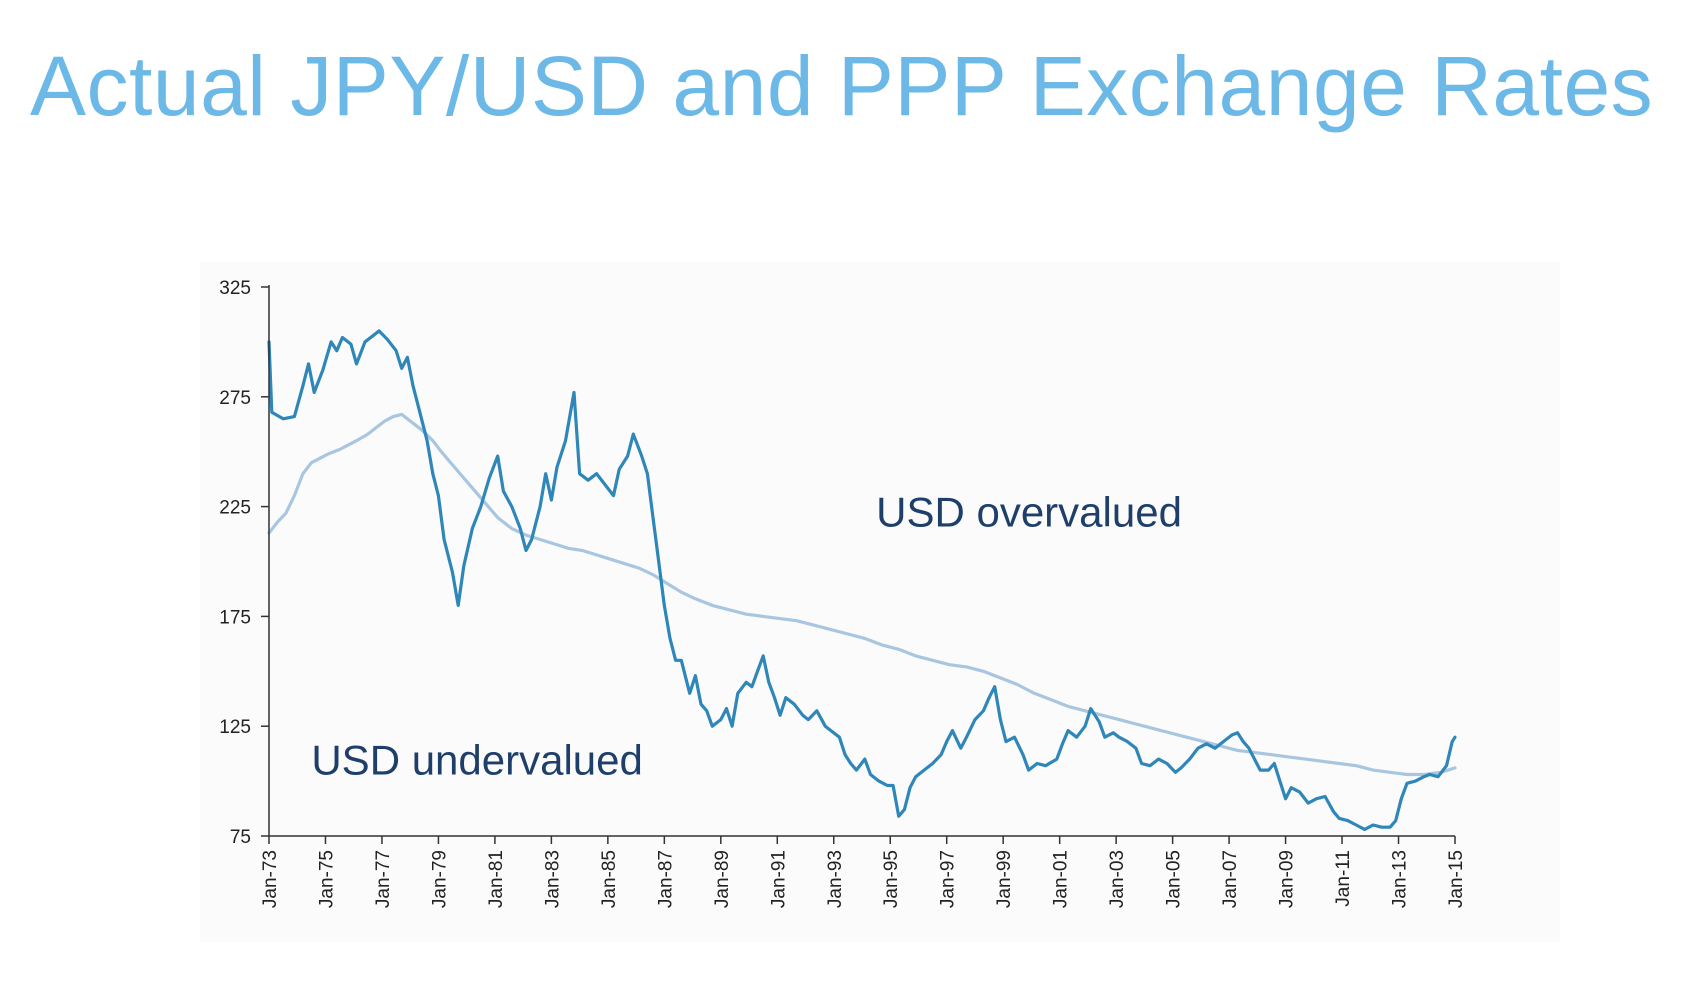 The width and height of the screenshot is (1706, 982). Describe the element at coordinates (948, 879) in the screenshot. I see `x-tick-label: Jan-97` at that location.